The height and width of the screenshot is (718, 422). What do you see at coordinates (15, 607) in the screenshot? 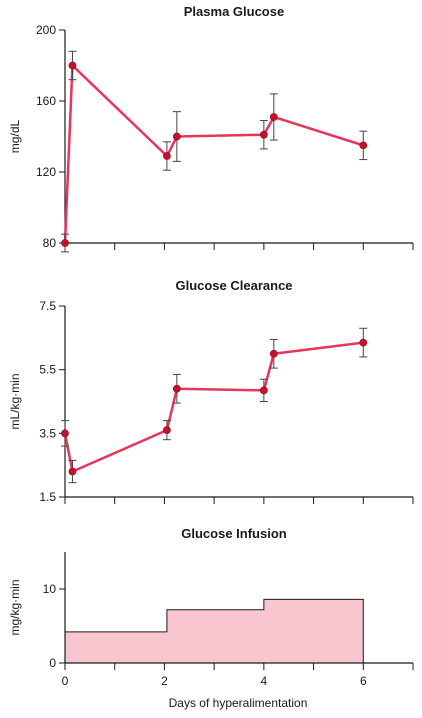
I see `y-axis-label: mg/kg·min` at bounding box center [15, 607].